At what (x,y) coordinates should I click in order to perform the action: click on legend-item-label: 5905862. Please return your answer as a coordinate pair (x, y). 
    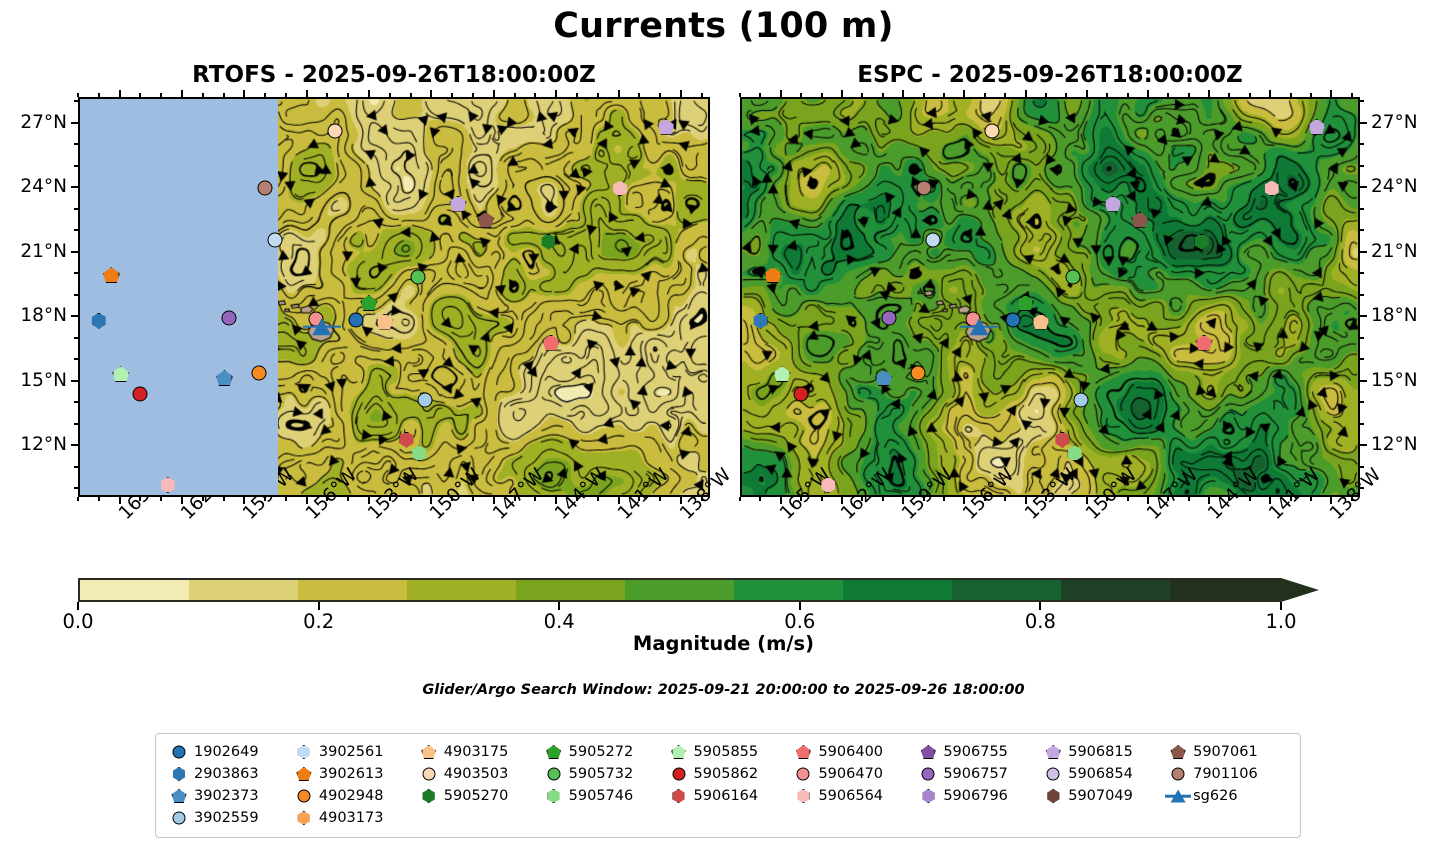
    Looking at the image, I should click on (726, 774).